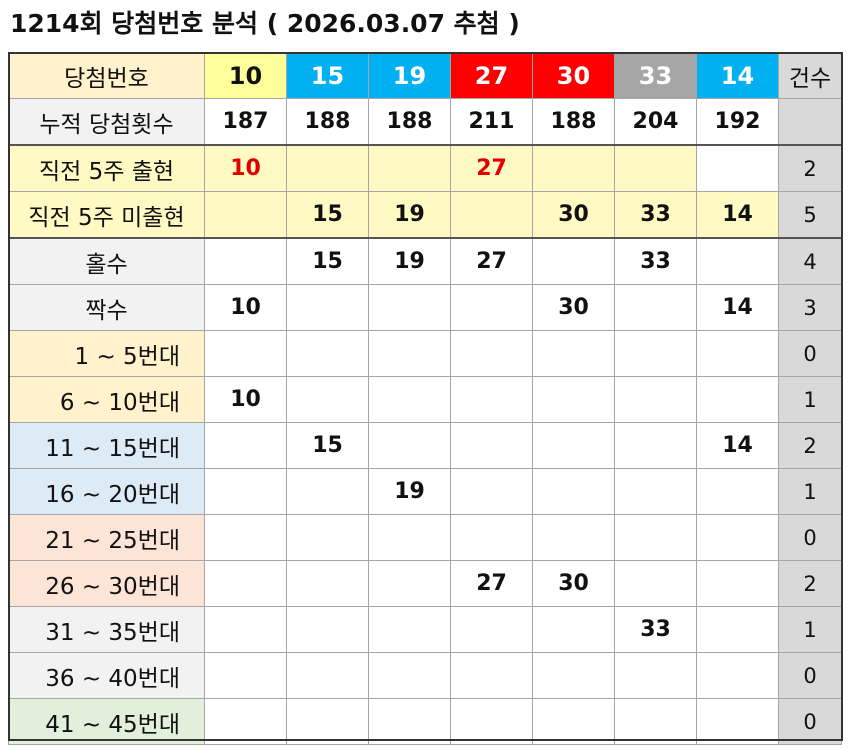 The image size is (852, 750). Describe the element at coordinates (737, 122) in the screenshot. I see `table-cell: 192` at that location.